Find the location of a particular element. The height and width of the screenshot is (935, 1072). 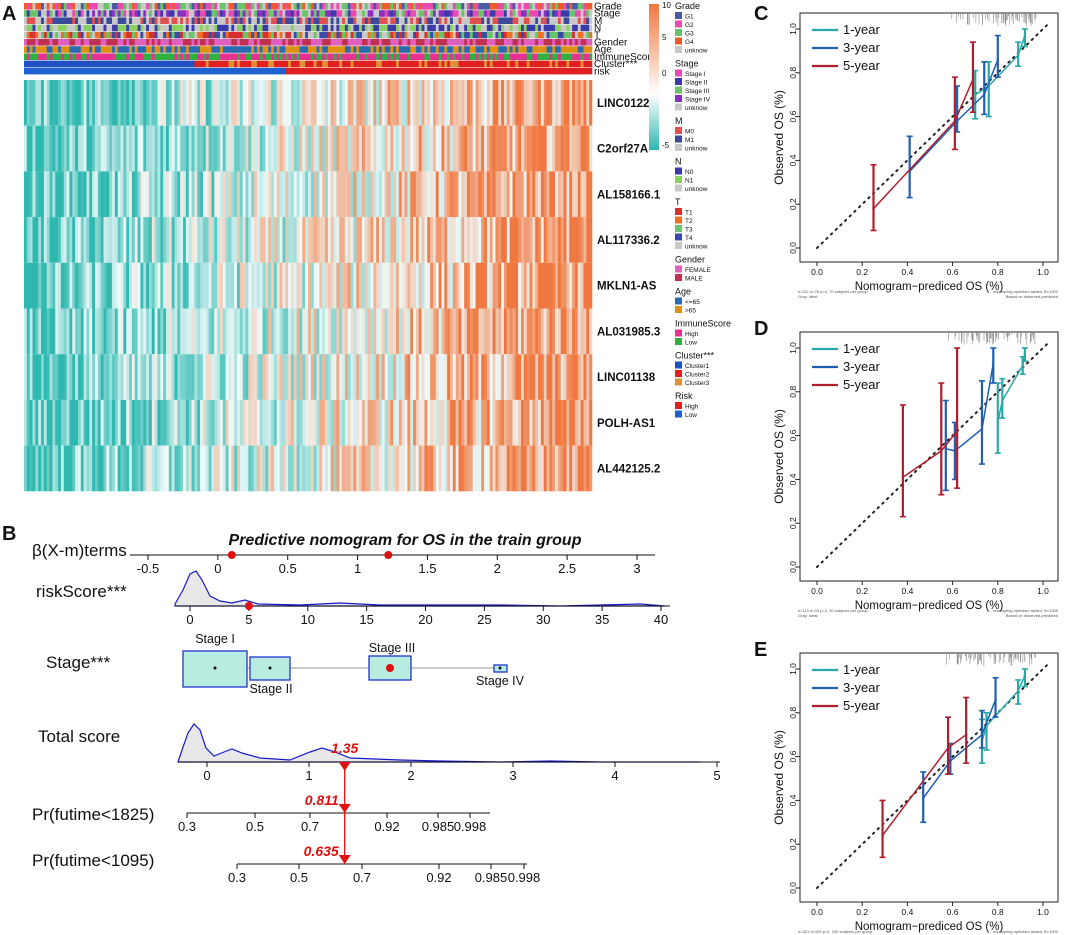

scale-tick-label: -0.5 is located at coordinates (148, 568).